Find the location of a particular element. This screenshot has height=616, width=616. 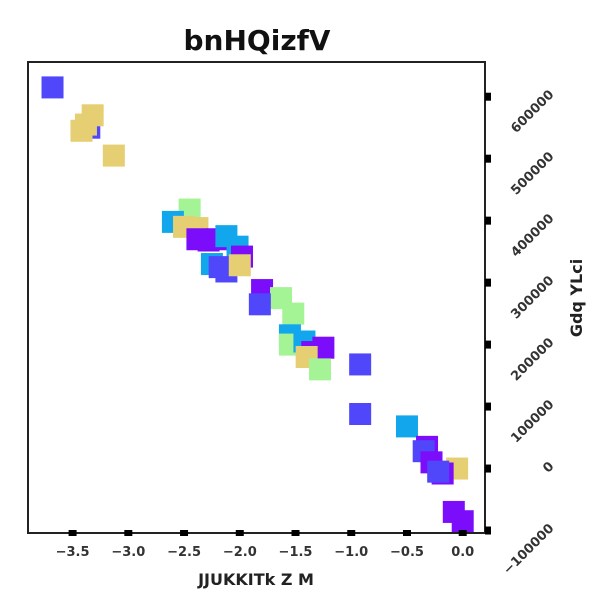

y-axis-label: Gdq YLci is located at coordinates (576, 298).